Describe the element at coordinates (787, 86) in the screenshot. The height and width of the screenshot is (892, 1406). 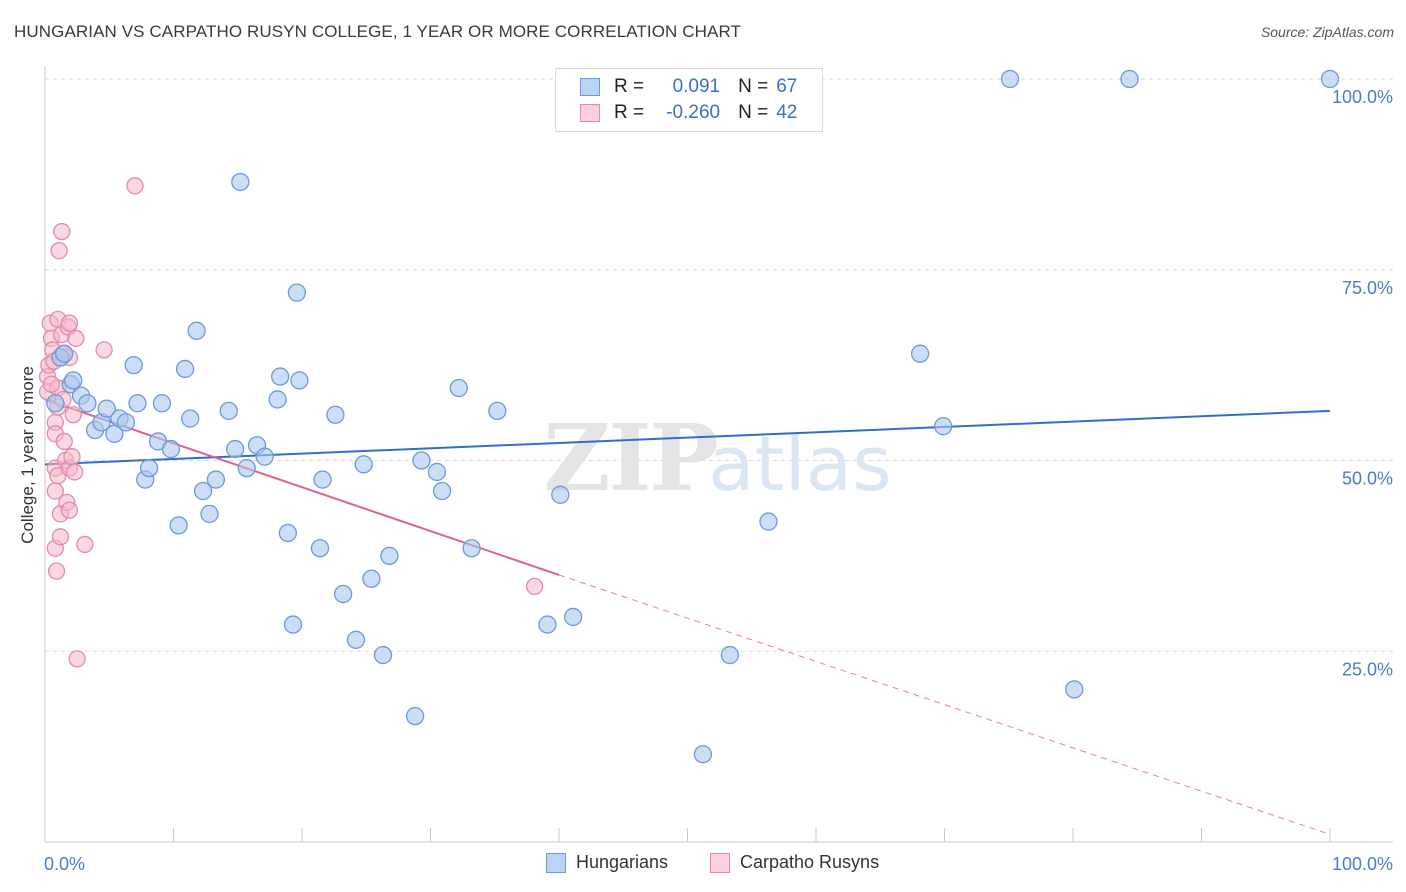
I see `legend-n-value: 67` at that location.